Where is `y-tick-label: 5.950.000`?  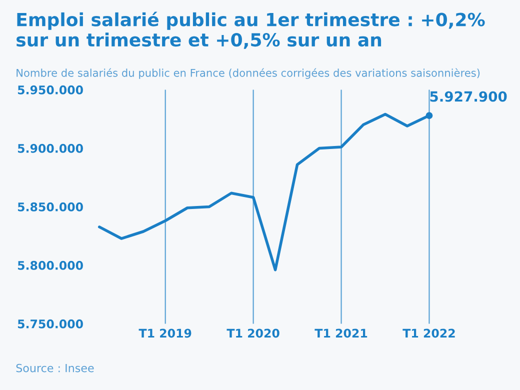
y-tick-label: 5.950.000 is located at coordinates (50, 89).